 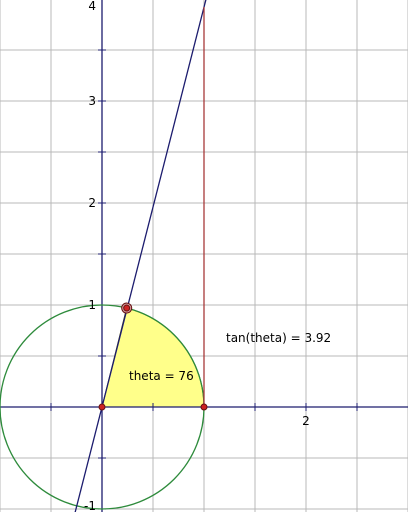 I want to click on theta-sector, so click(x=153, y=357).